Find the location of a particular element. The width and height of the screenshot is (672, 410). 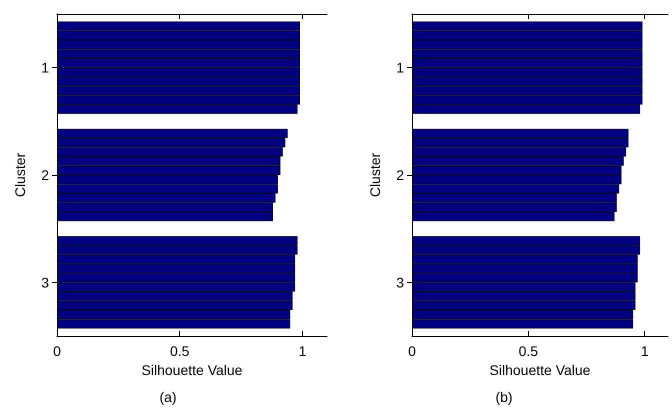

text: (a) is located at coordinates (168, 397).